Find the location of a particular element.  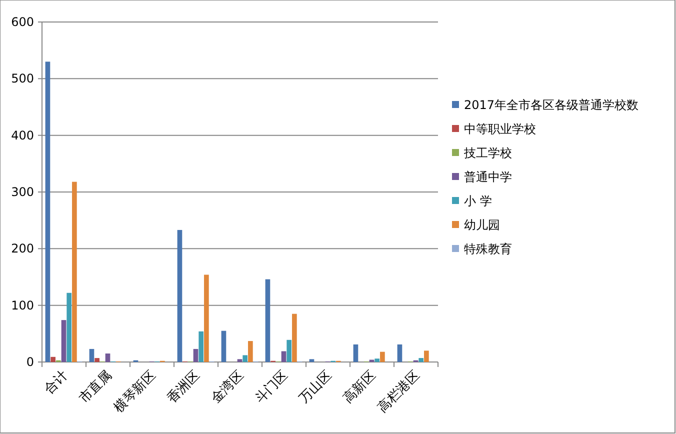

legend-label: 小 学 is located at coordinates (478, 201).